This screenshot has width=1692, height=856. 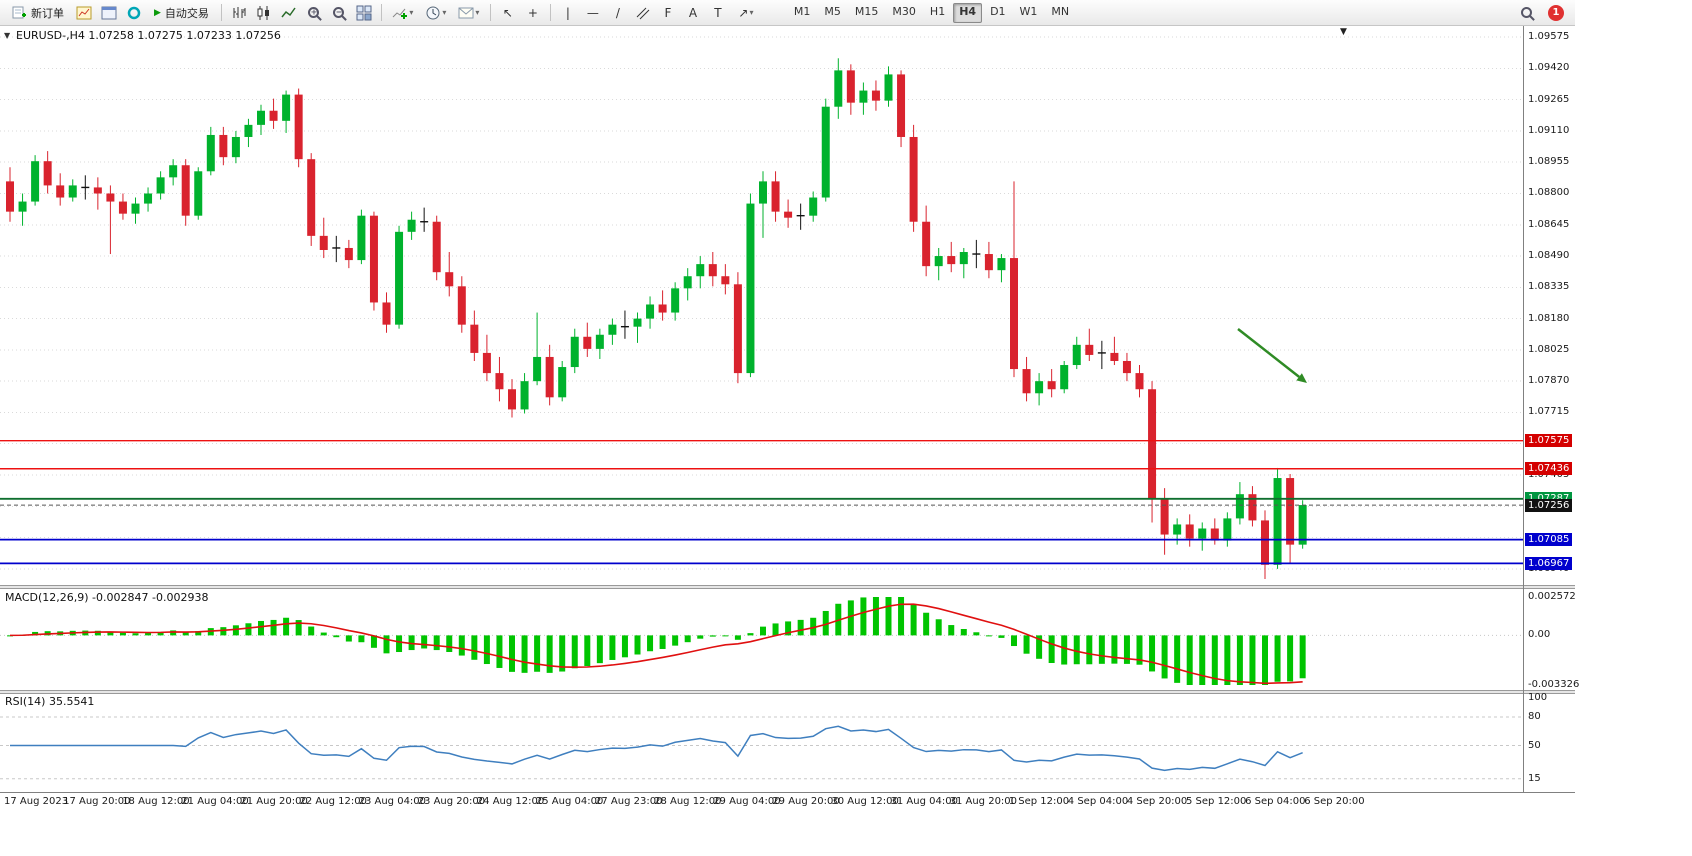 I want to click on line-chart-mode-button, so click(x=289, y=13).